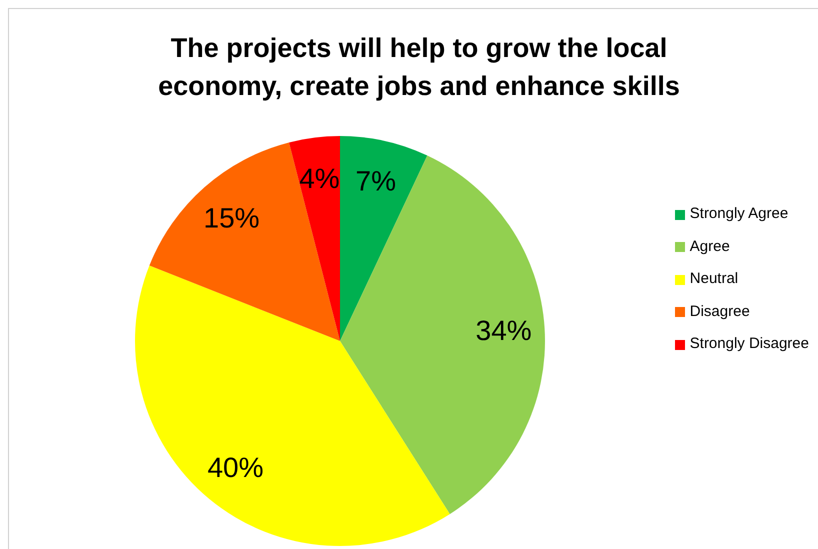 This screenshot has width=818, height=549. What do you see at coordinates (714, 279) in the screenshot?
I see `legend-label: Neutral` at bounding box center [714, 279].